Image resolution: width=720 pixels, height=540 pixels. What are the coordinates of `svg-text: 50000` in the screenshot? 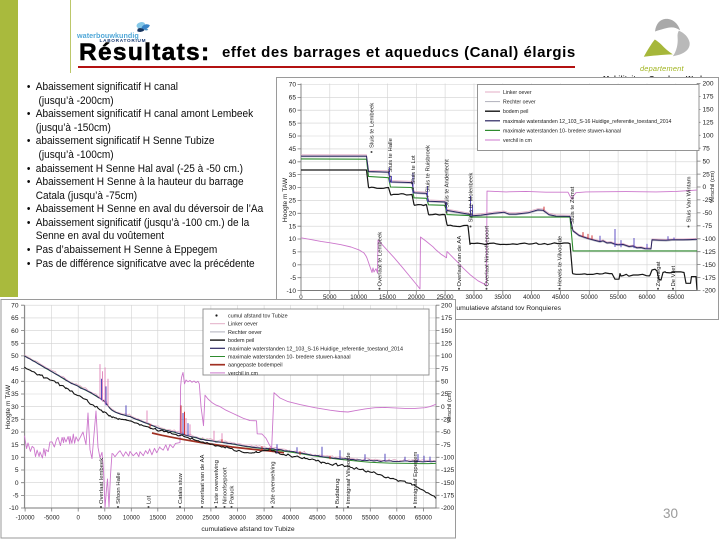 It's located at (344, 518).